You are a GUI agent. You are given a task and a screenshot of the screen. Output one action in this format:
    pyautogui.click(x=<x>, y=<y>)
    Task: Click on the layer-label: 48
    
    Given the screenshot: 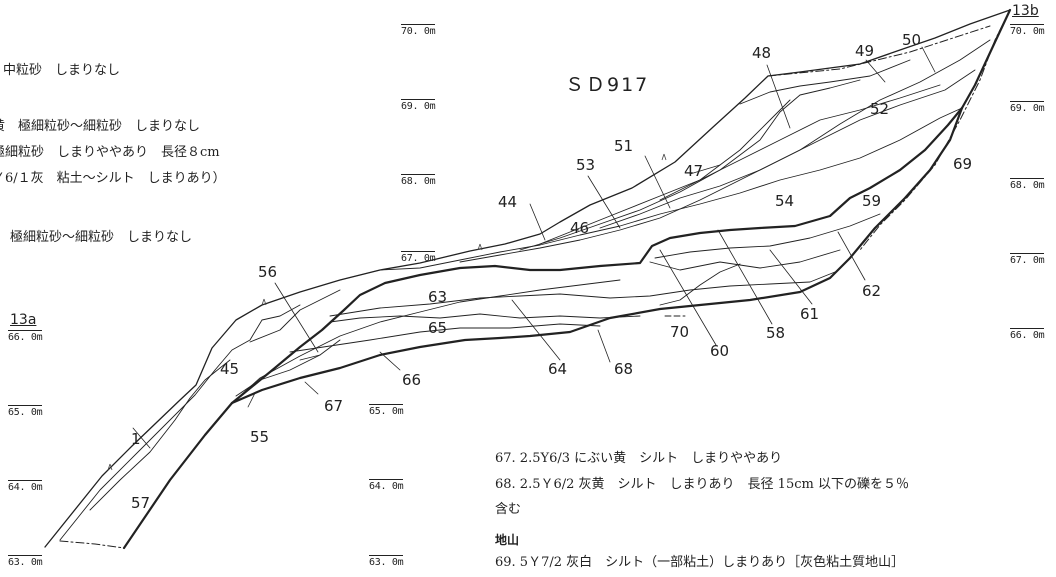 What is the action you would take?
    pyautogui.click(x=762, y=53)
    